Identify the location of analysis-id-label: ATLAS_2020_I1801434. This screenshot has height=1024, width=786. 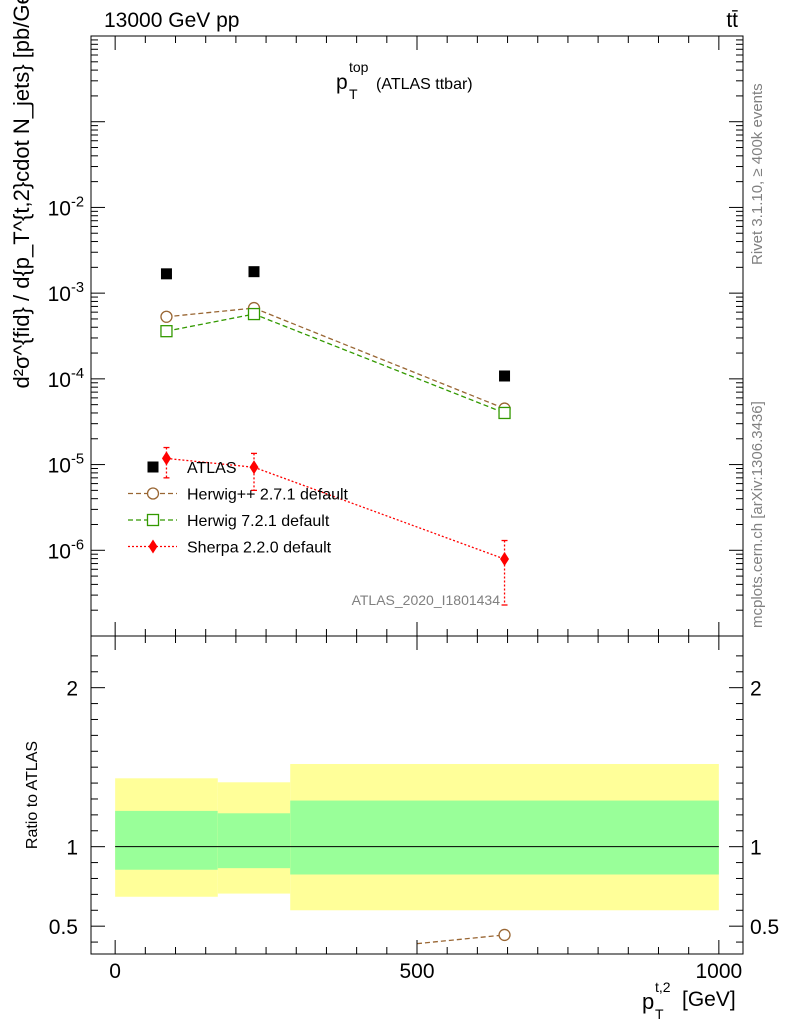
(426, 600).